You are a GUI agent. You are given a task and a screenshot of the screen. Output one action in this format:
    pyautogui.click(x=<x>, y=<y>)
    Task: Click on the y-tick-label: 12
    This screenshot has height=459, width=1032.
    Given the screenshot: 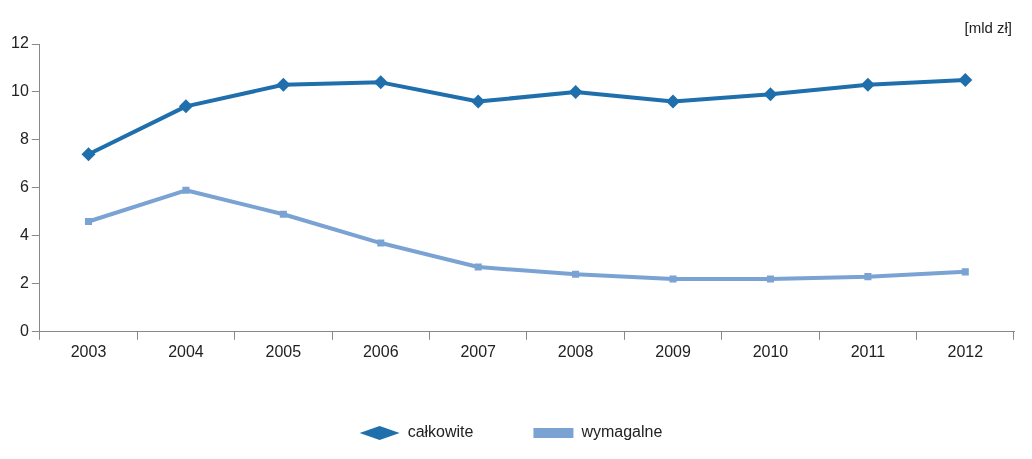 What is the action you would take?
    pyautogui.click(x=20, y=43)
    